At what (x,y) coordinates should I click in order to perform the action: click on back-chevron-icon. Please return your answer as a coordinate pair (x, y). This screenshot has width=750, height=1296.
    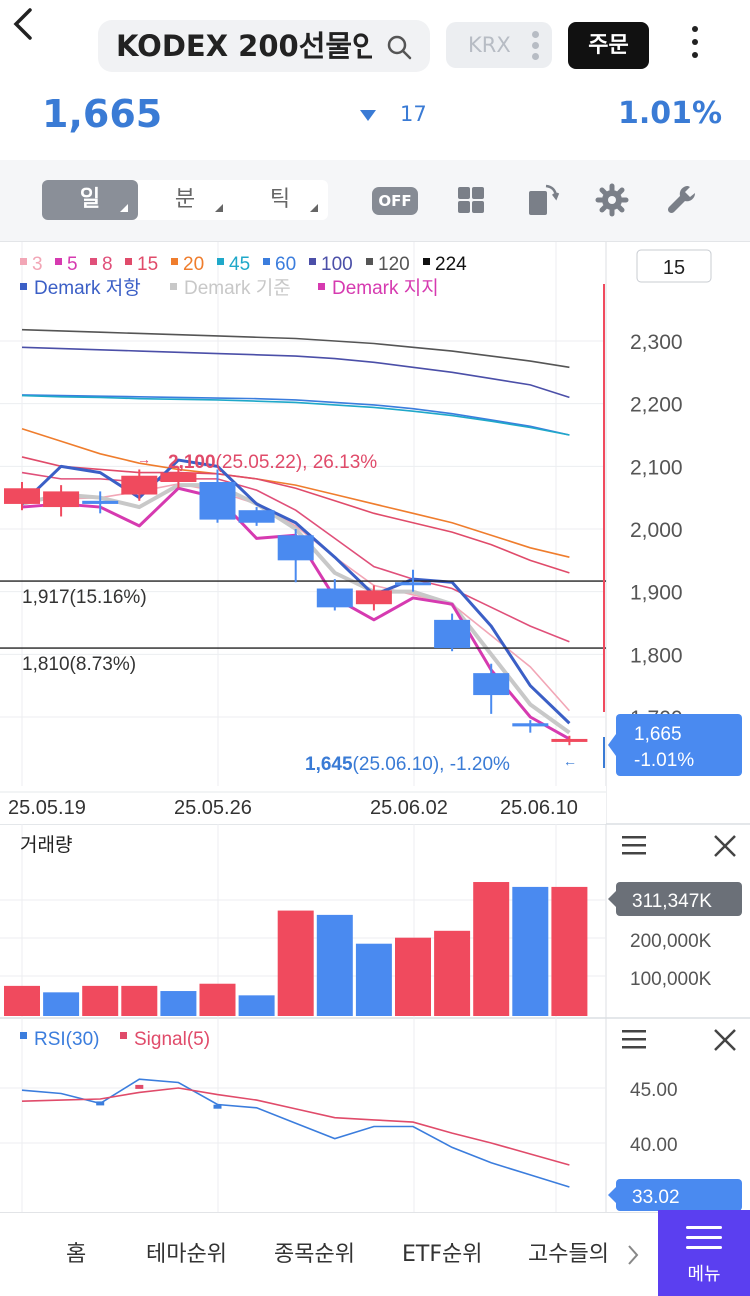
    Looking at the image, I should click on (24, 26).